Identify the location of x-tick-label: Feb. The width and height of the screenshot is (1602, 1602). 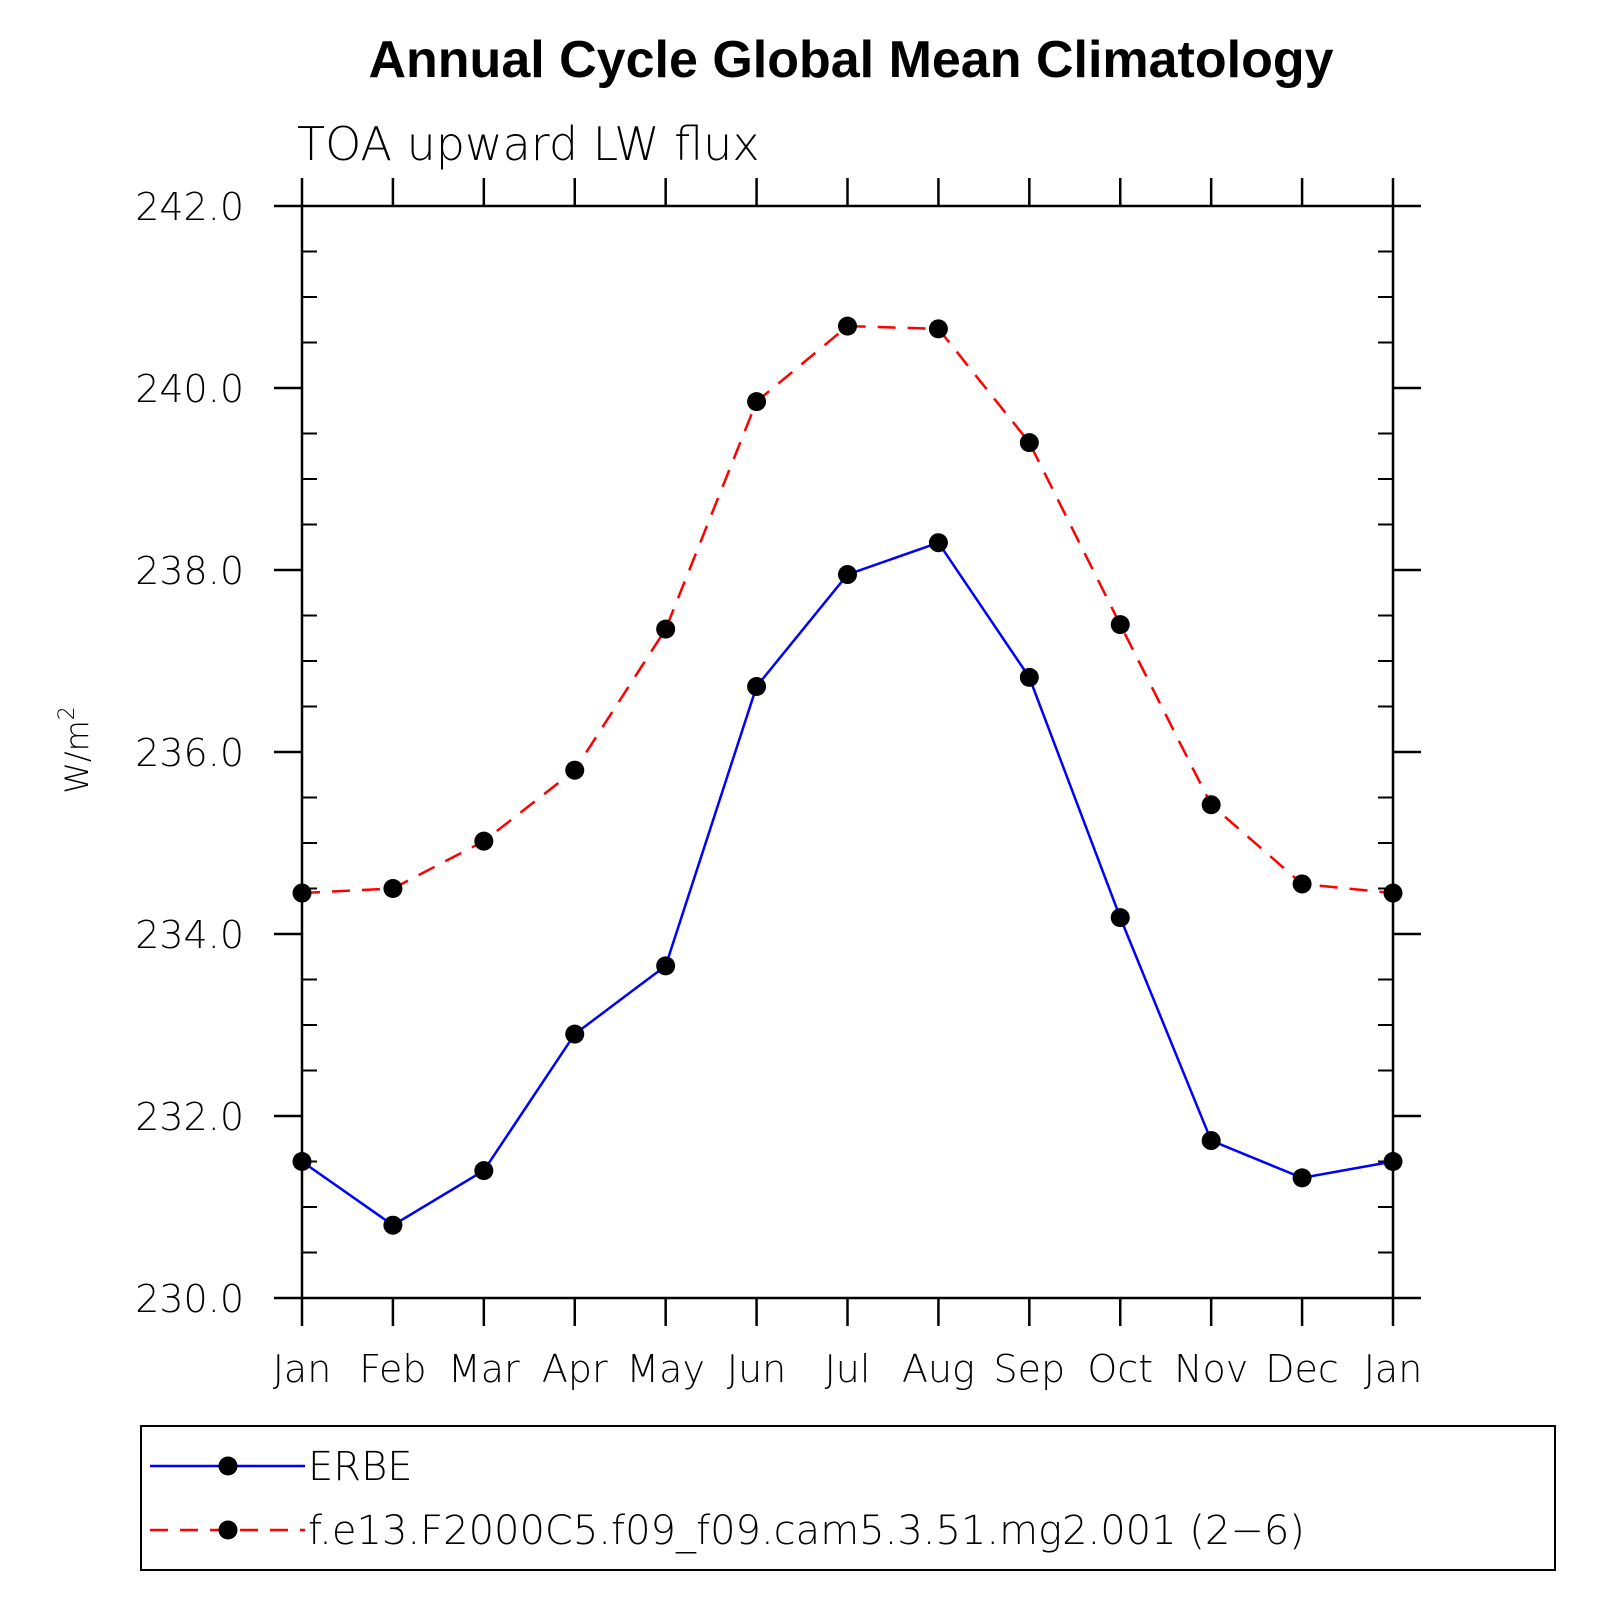
(392, 1369).